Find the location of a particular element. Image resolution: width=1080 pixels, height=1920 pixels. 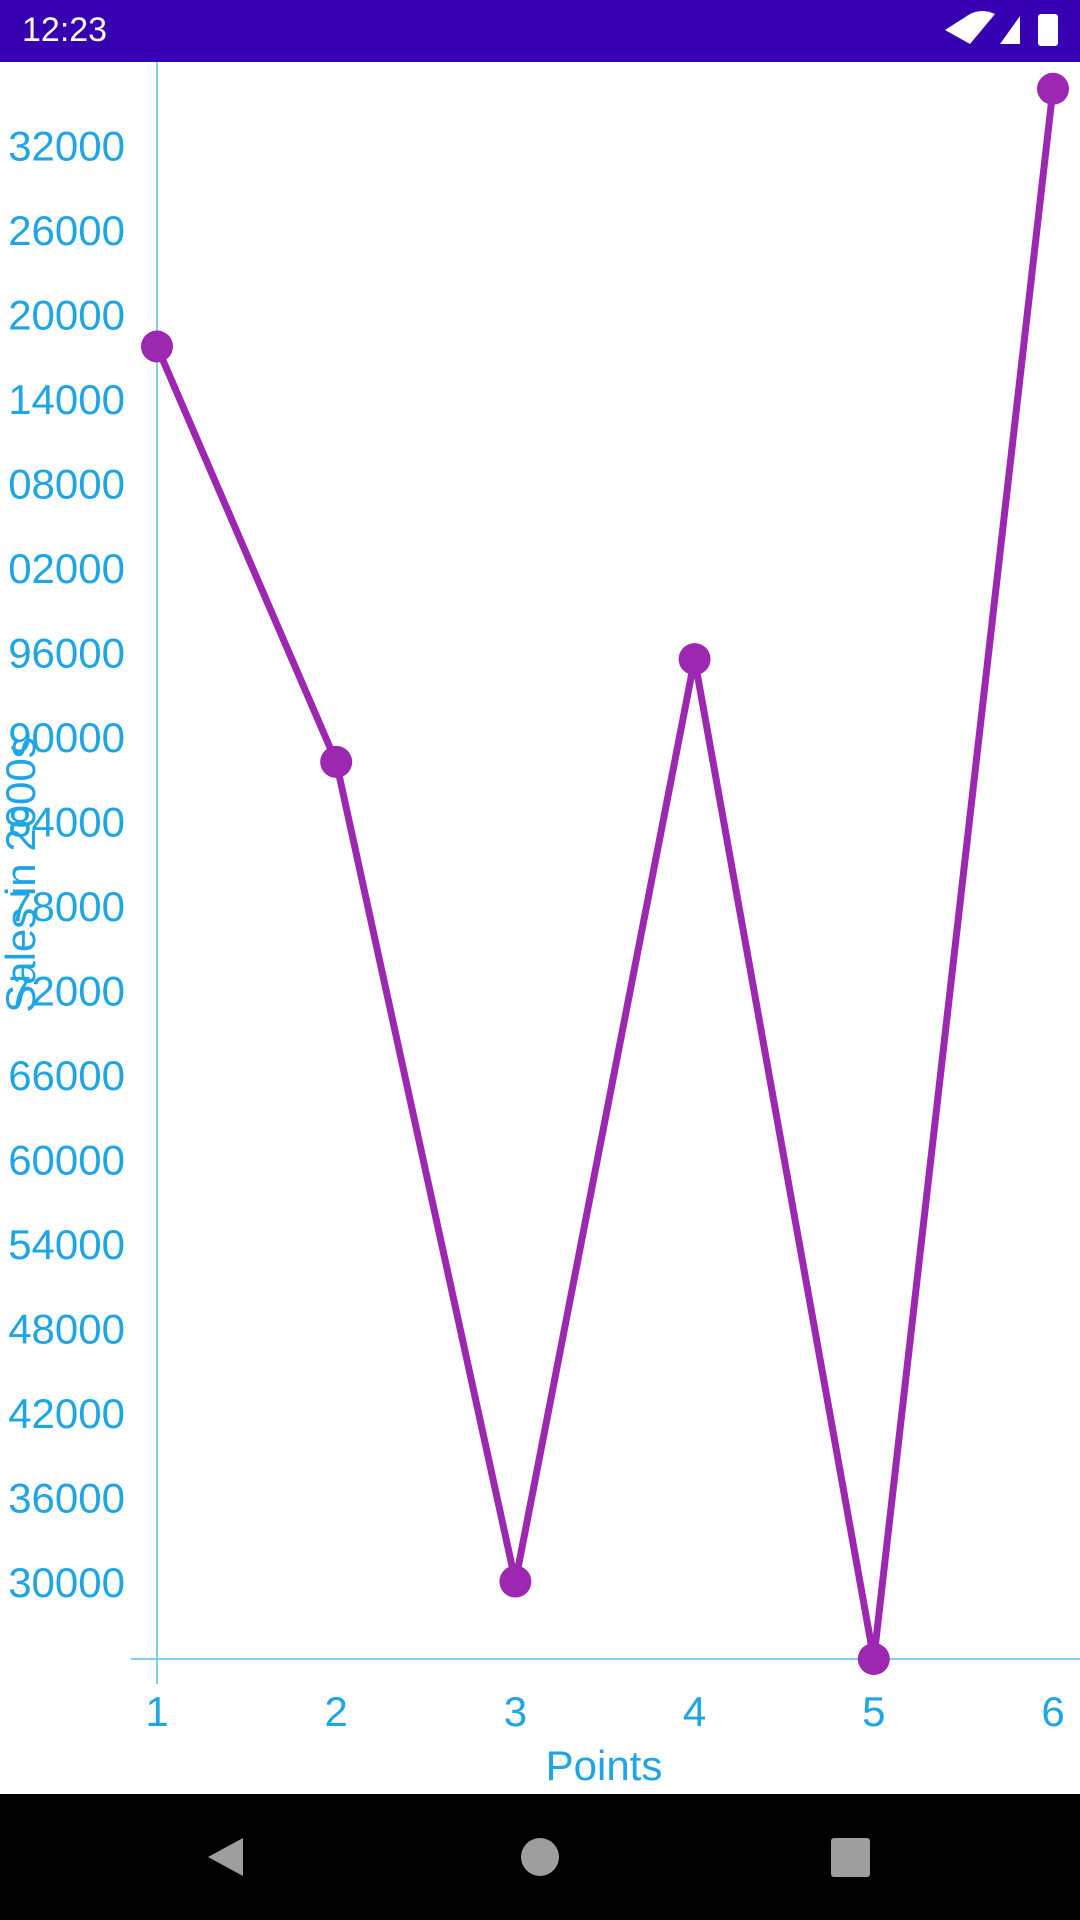

signal-icon is located at coordinates (1010, 30).